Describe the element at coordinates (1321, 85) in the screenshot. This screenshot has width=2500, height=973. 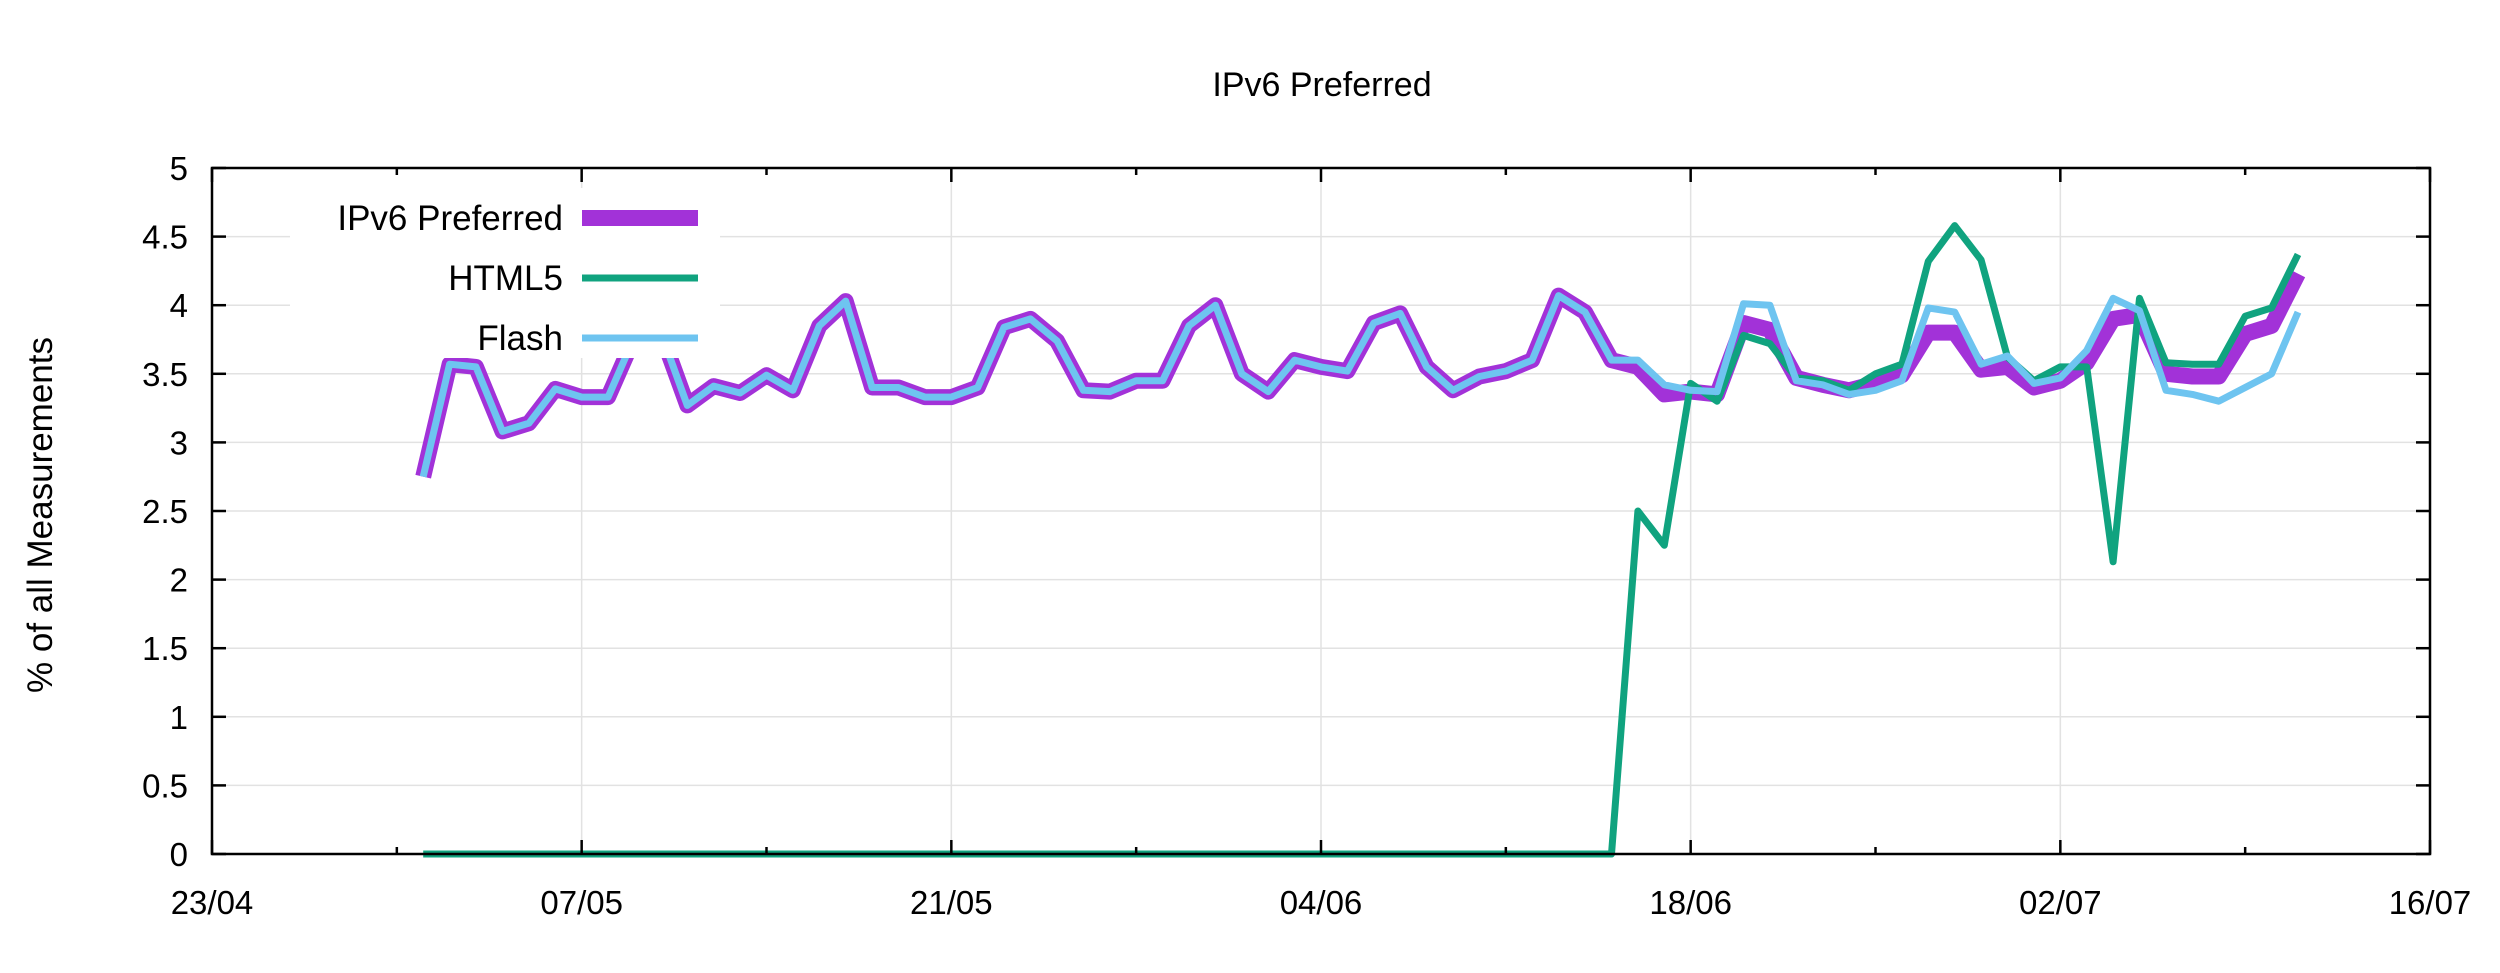
I see `chart-title: IPv6 Preferred` at that location.